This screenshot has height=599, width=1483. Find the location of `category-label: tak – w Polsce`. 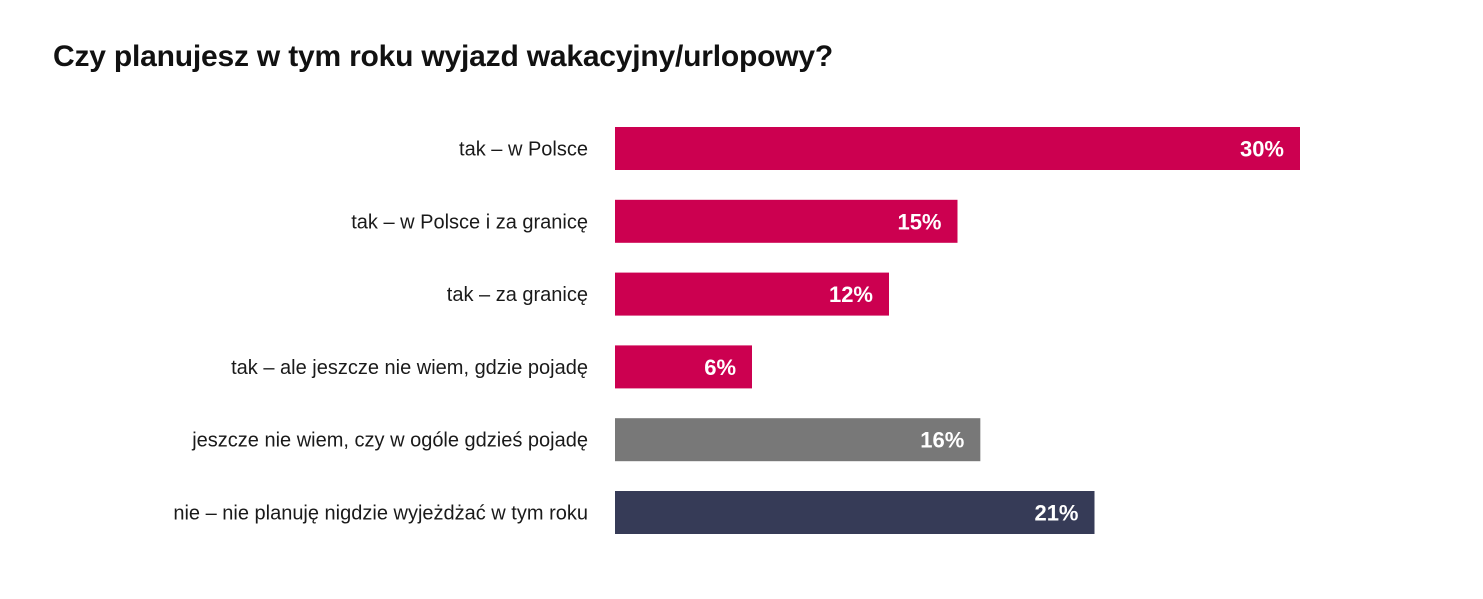

category-label: tak – w Polsce is located at coordinates (523, 150).